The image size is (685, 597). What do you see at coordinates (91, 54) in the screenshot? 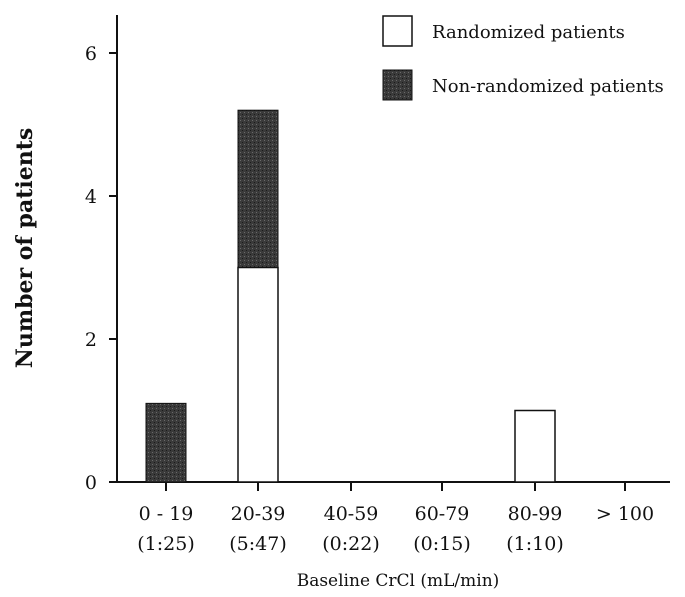
I see `y-tick-label: 6` at bounding box center [91, 54].